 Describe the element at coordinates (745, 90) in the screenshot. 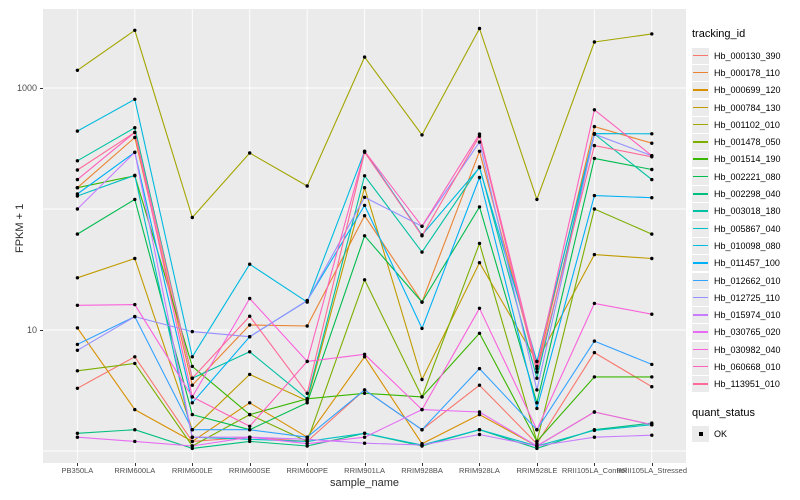

I see `legend-item: Hb_000699_120` at that location.